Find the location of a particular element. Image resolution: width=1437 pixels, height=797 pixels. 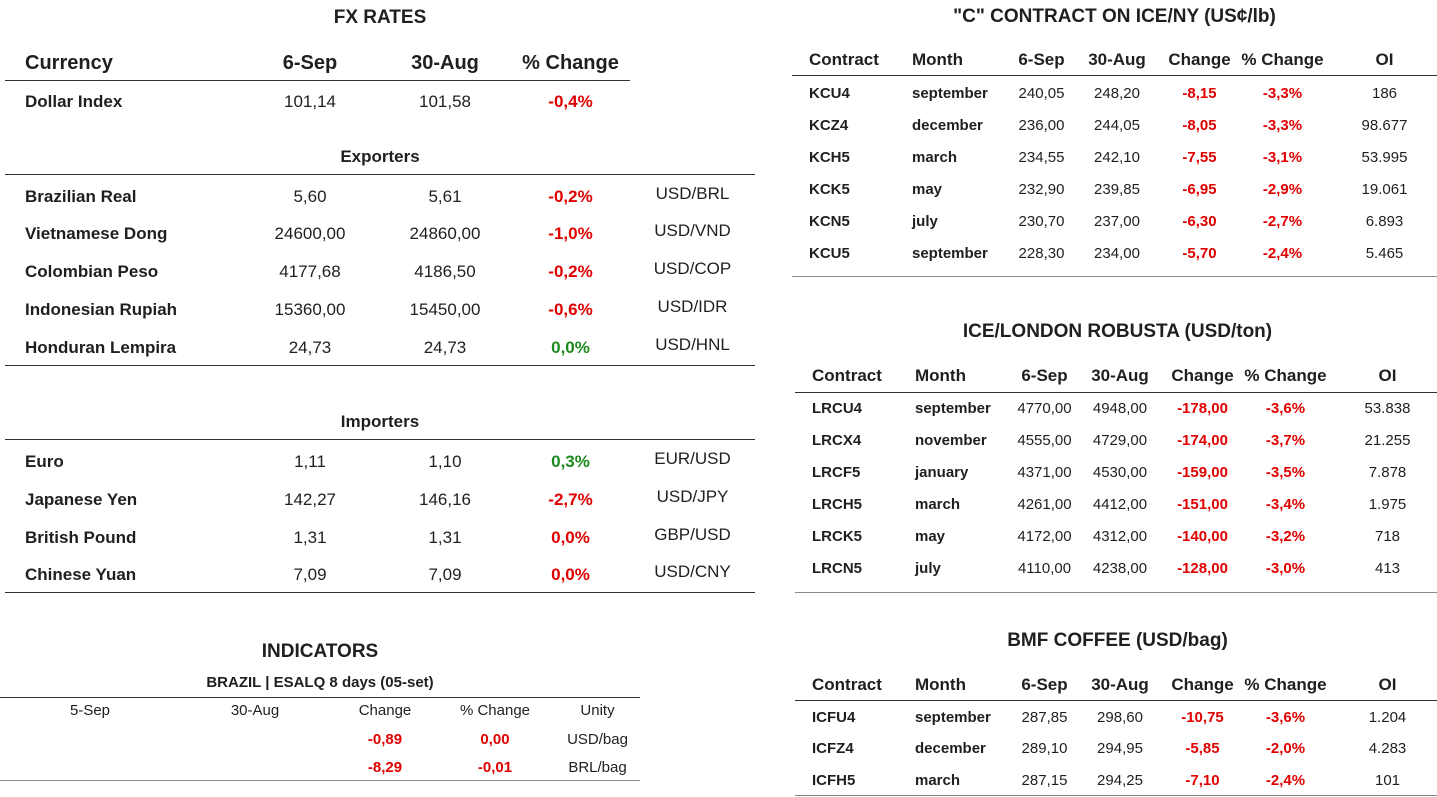

contract-cell: january is located at coordinates (942, 472).